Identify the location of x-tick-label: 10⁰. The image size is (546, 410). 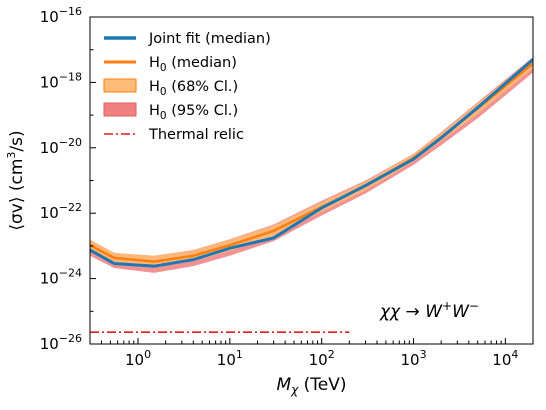
(138, 358).